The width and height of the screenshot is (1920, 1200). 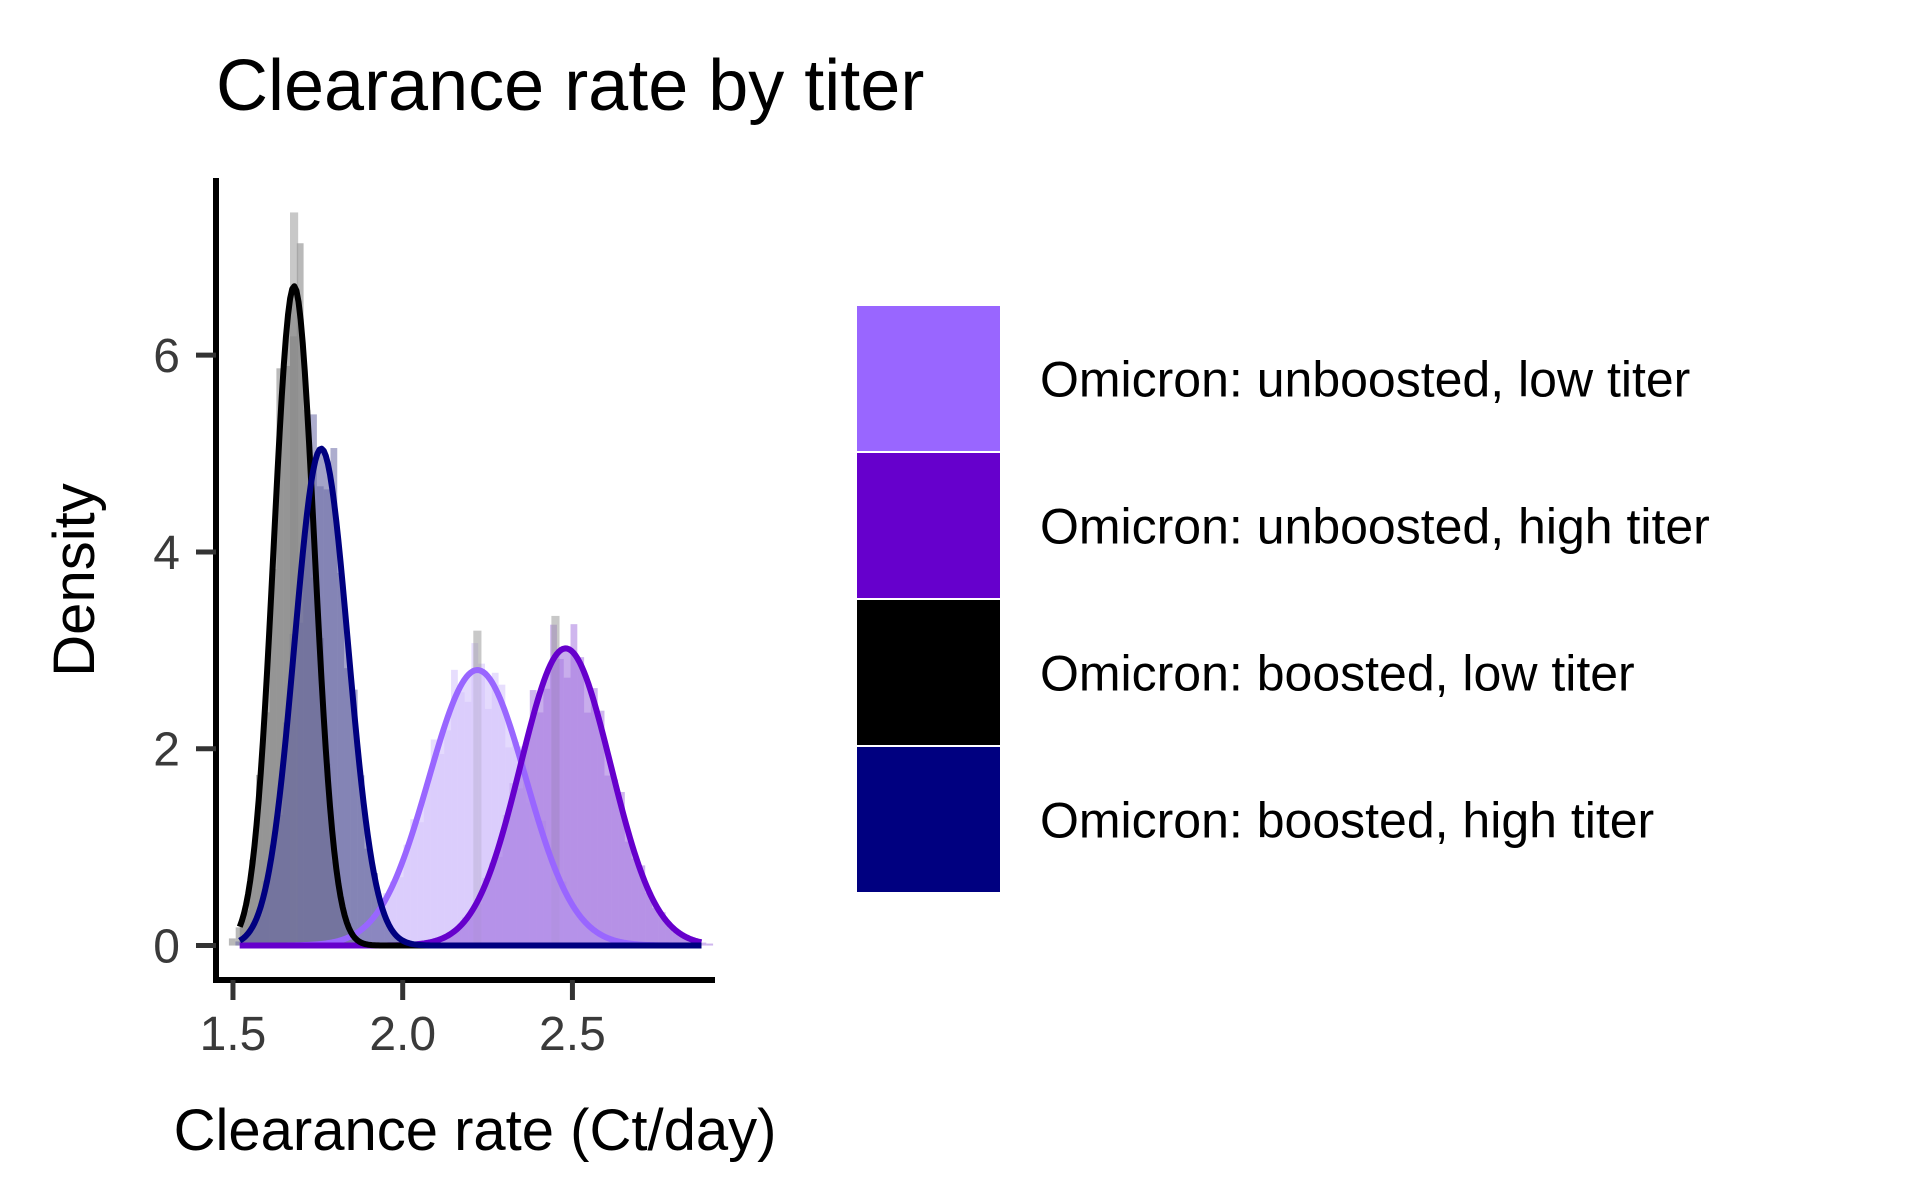 What do you see at coordinates (1337, 674) in the screenshot?
I see `legend-label: Omicron: boosted, low titer` at bounding box center [1337, 674].